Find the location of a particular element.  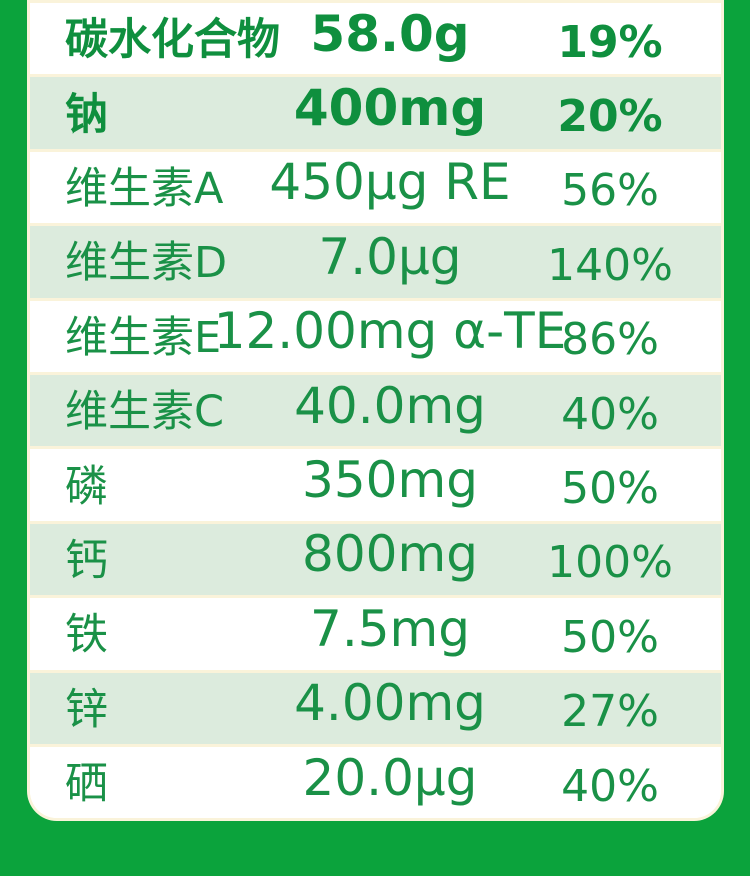

nutrient-amount: 800mg is located at coordinates (390, 554).